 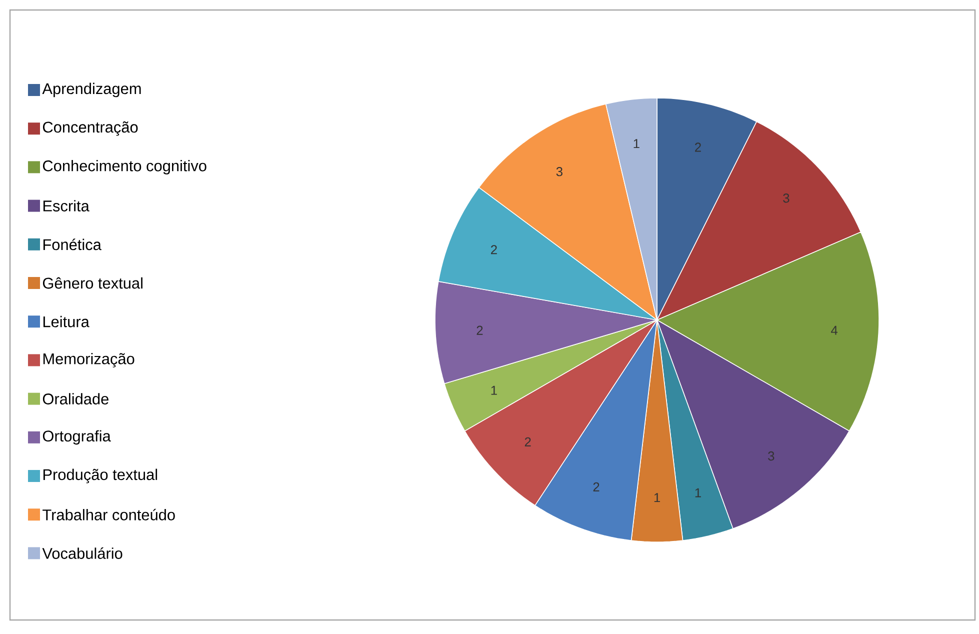 What do you see at coordinates (66, 206) in the screenshot?
I see `legend-label: Escrita` at bounding box center [66, 206].